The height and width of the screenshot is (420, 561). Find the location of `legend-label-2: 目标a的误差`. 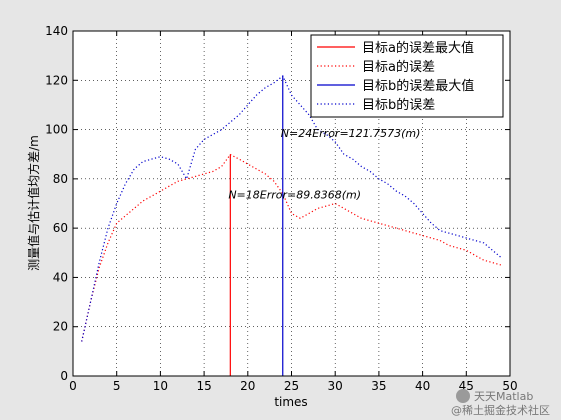

legend-label-2: 目标a的误差 is located at coordinates (398, 67).